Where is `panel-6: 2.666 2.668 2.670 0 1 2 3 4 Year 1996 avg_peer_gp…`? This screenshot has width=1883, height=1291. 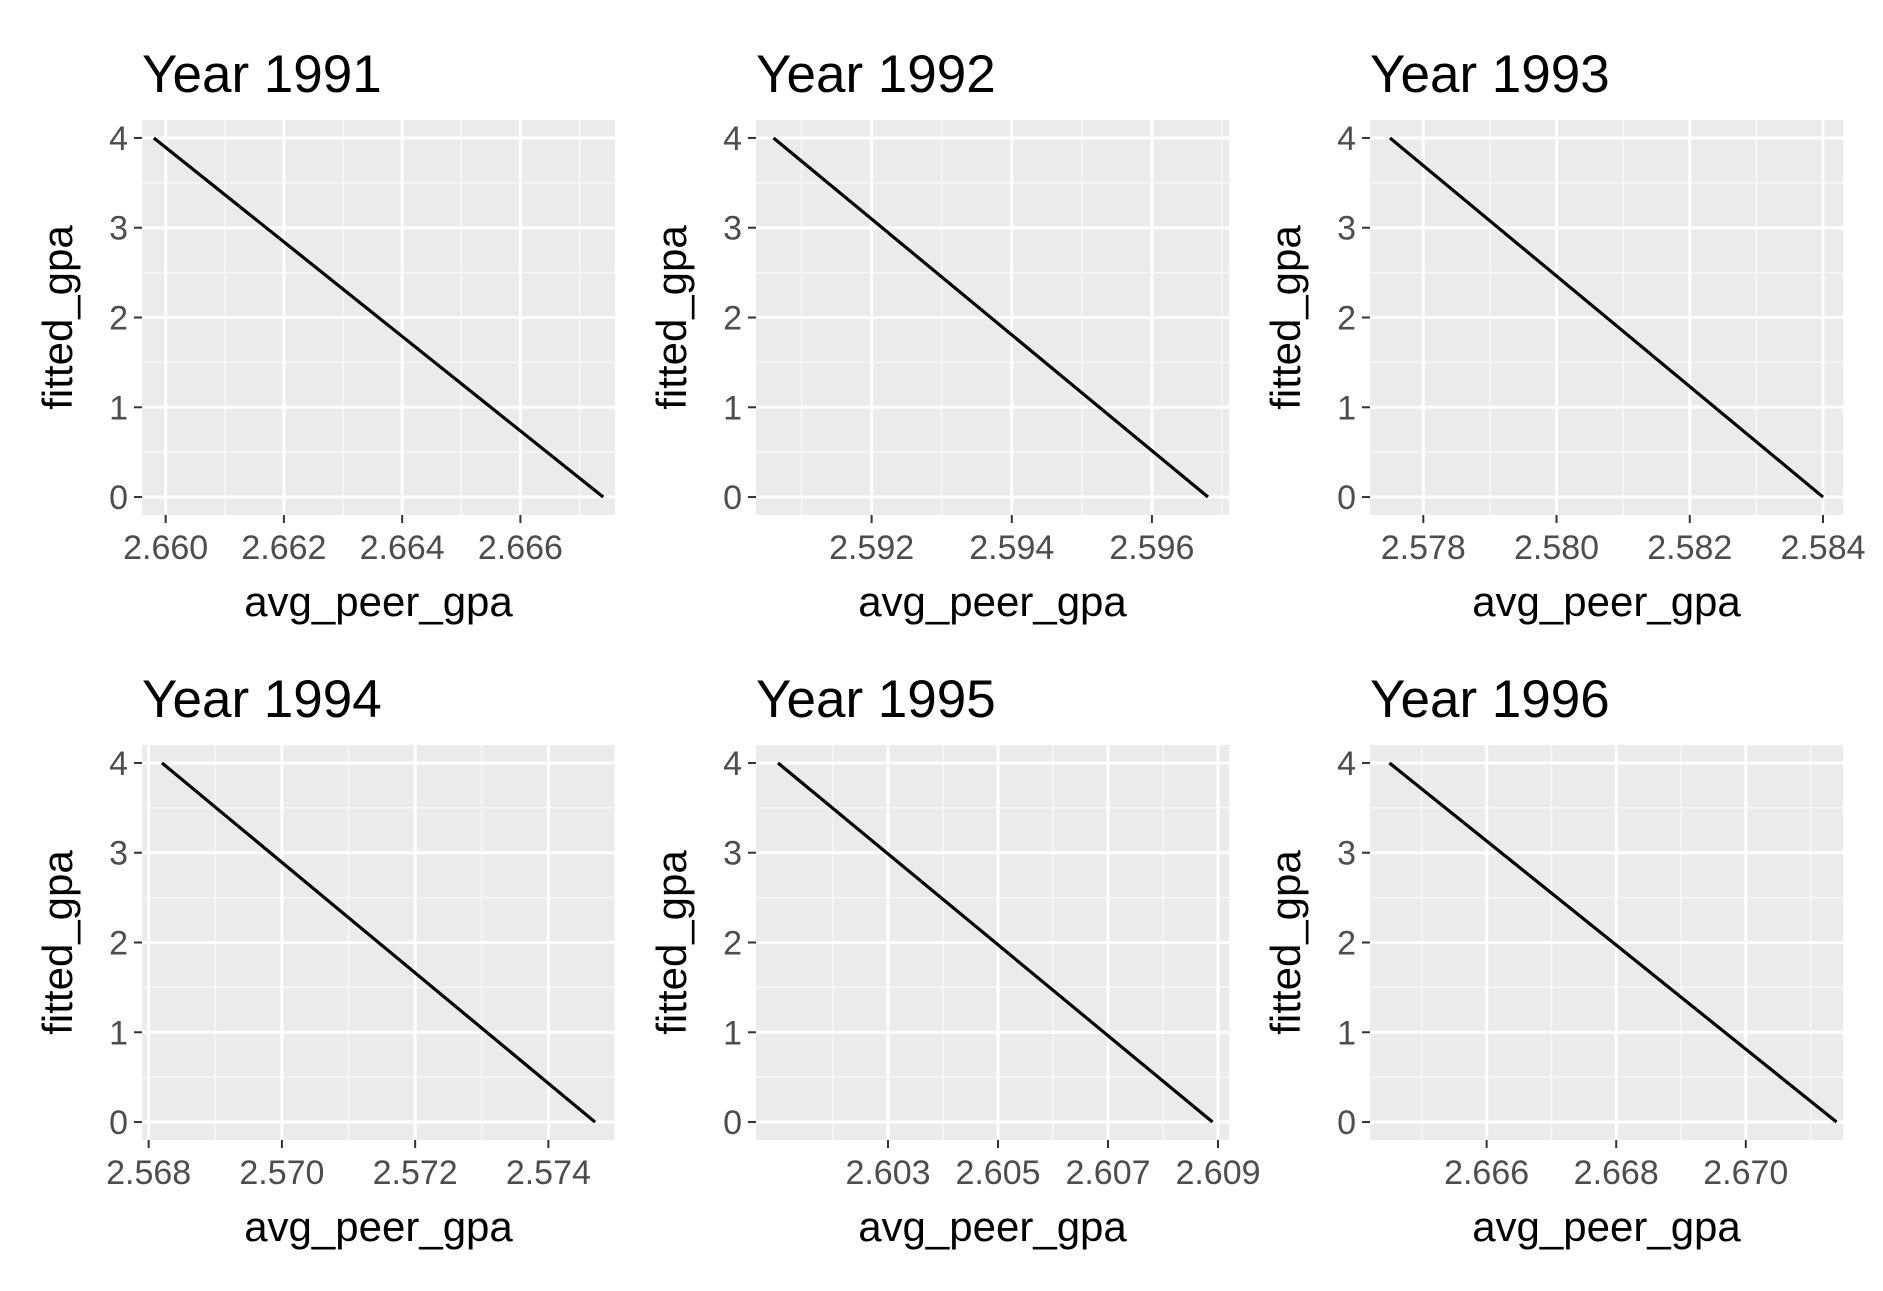 panel-6: 2.666 2.668 2.670 0 1 2 3 4 Year 1996 avg_peer_gp… is located at coordinates (1552, 960).